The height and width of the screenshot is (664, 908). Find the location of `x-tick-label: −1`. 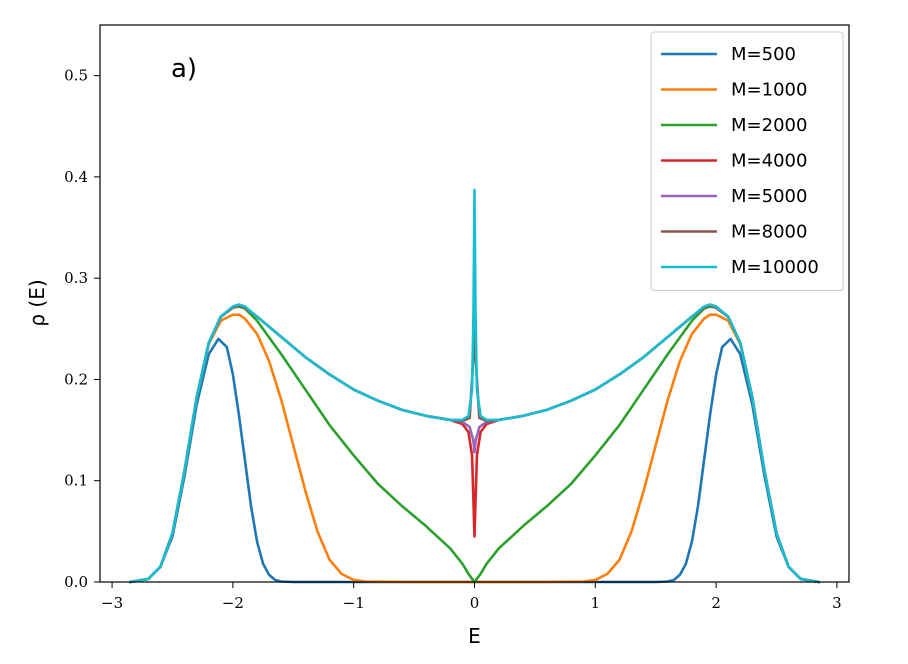

x-tick-label: −1 is located at coordinates (354, 603).